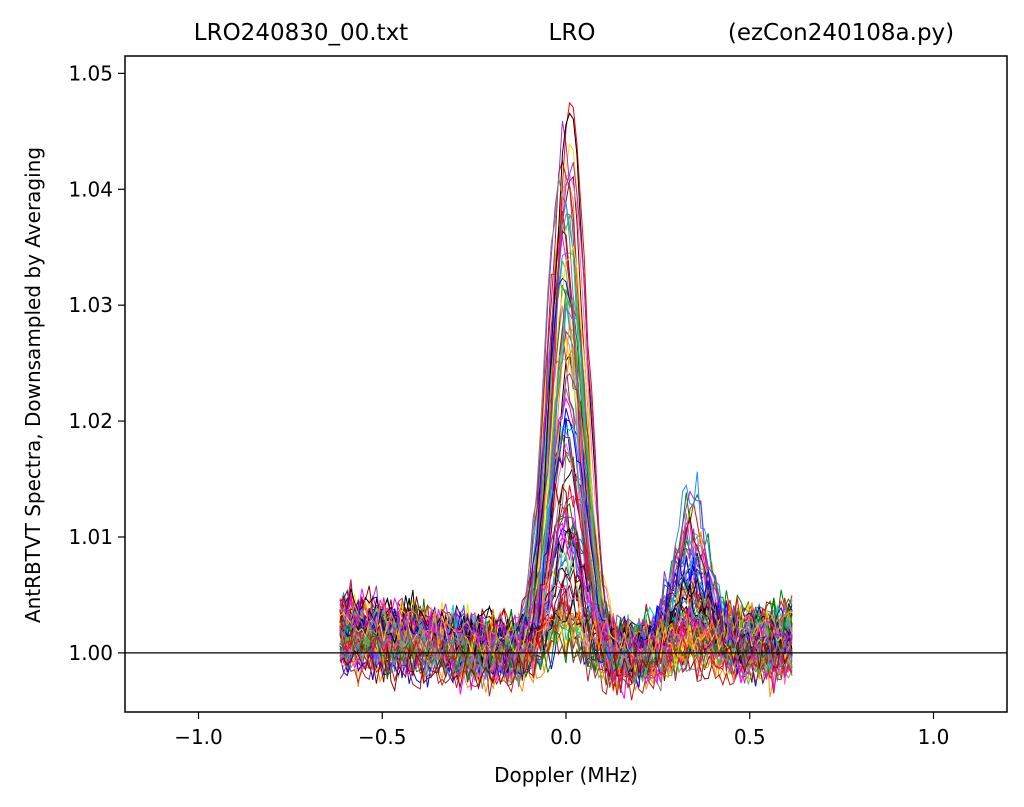  Describe the element at coordinates (198, 737) in the screenshot. I see `x-tick-label: −1.0` at that location.